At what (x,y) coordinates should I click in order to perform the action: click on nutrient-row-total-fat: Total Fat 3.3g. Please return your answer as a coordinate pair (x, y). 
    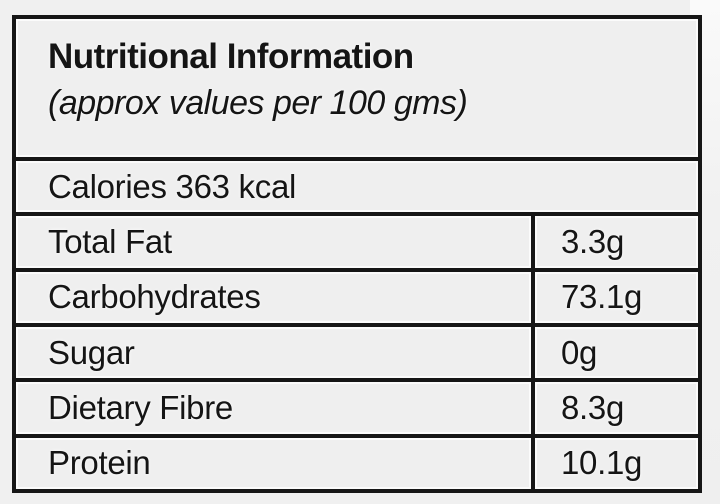
    Looking at the image, I should click on (357, 240).